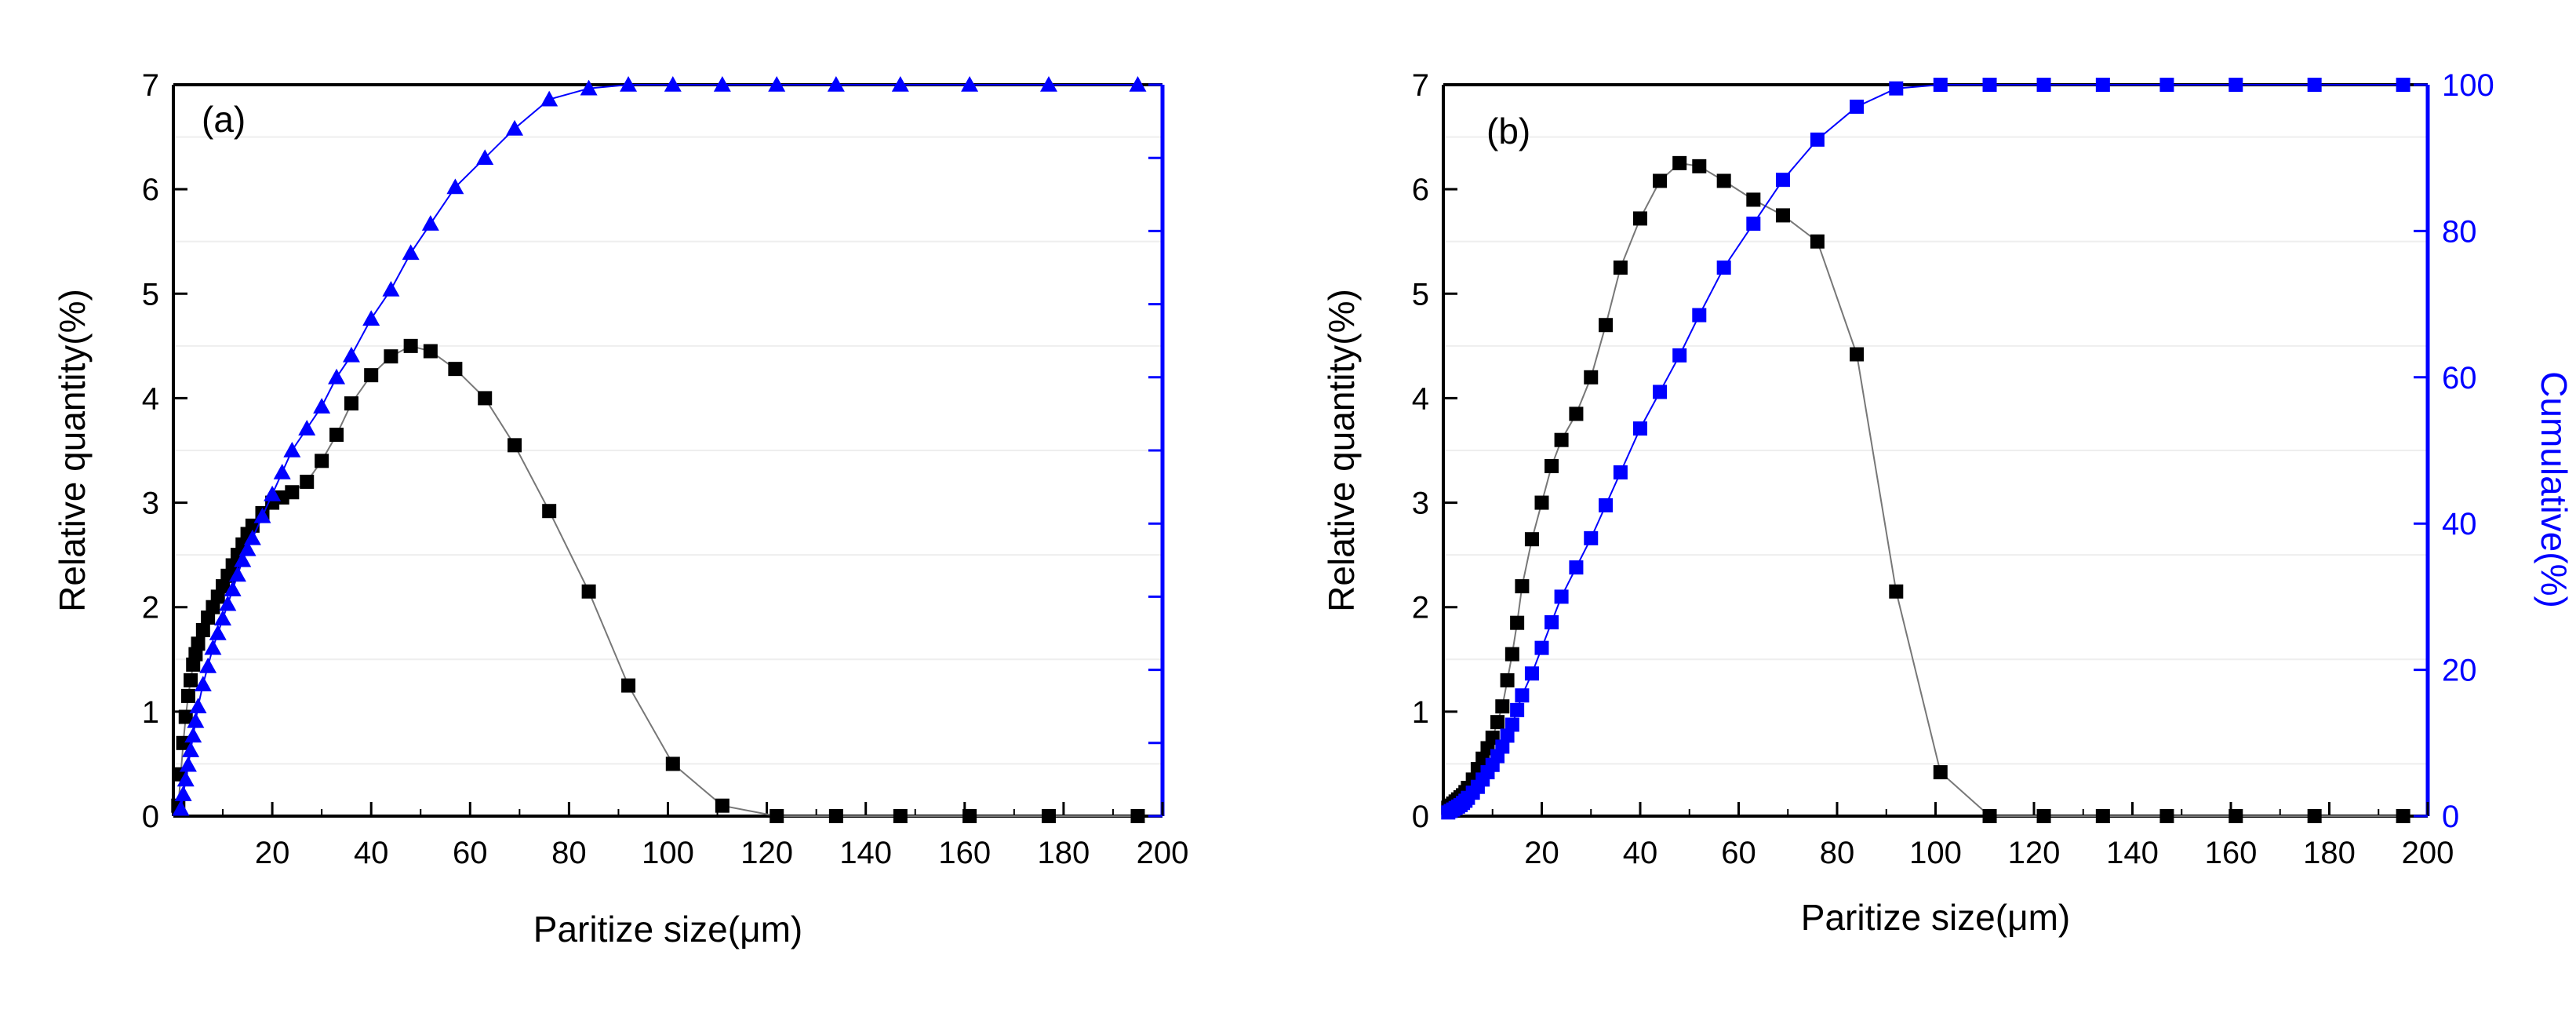  I want to click on x-tick-label: 100, so click(668, 853).